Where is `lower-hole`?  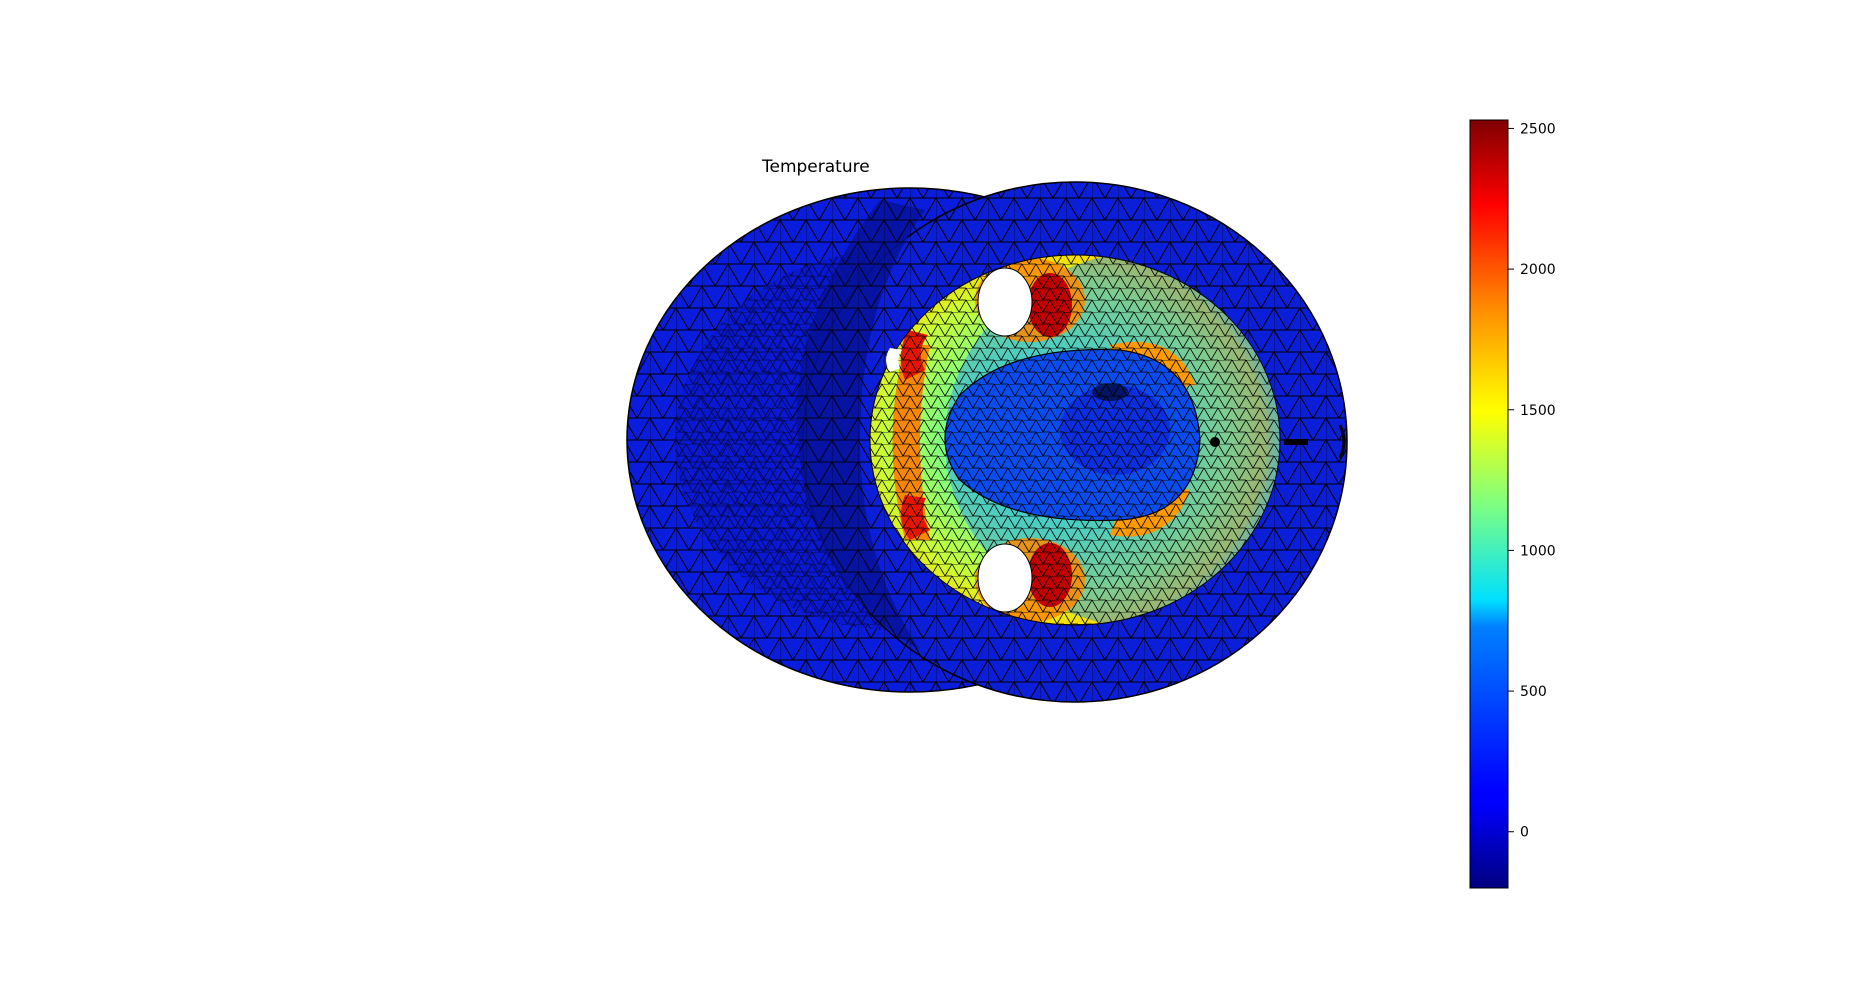 lower-hole is located at coordinates (1005, 578).